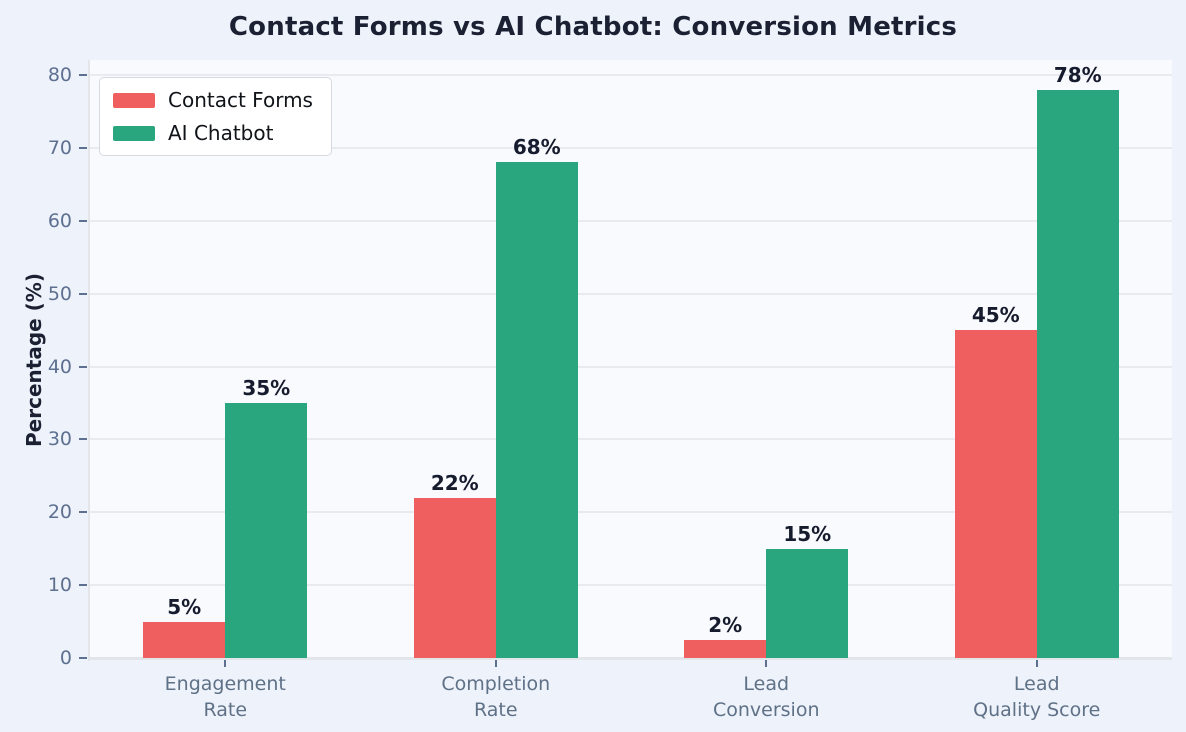  What do you see at coordinates (630, 658) in the screenshot?
I see `x-axis-spine` at bounding box center [630, 658].